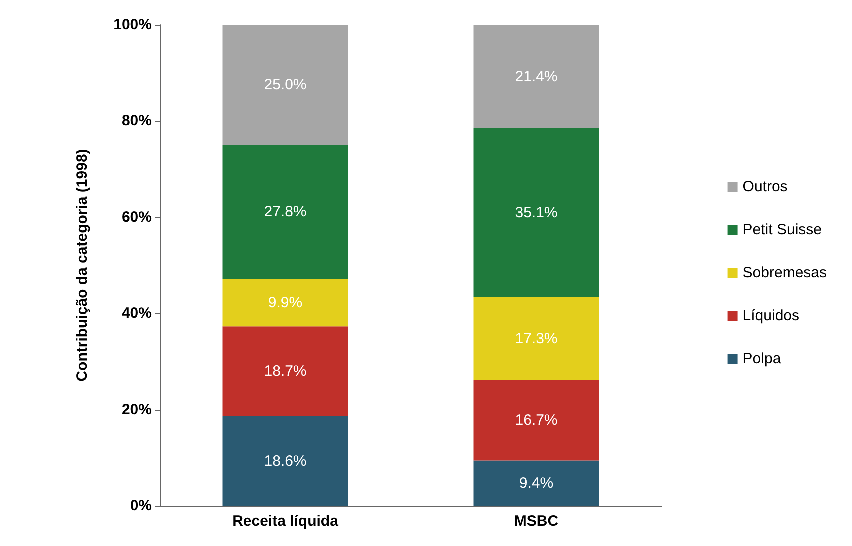  I want to click on data-label: 27.8%, so click(285, 212).